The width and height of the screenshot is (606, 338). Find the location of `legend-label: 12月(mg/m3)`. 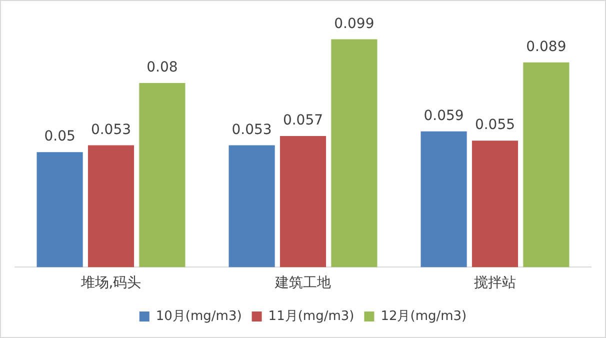

legend-label: 12月(mg/m3) is located at coordinates (423, 316).